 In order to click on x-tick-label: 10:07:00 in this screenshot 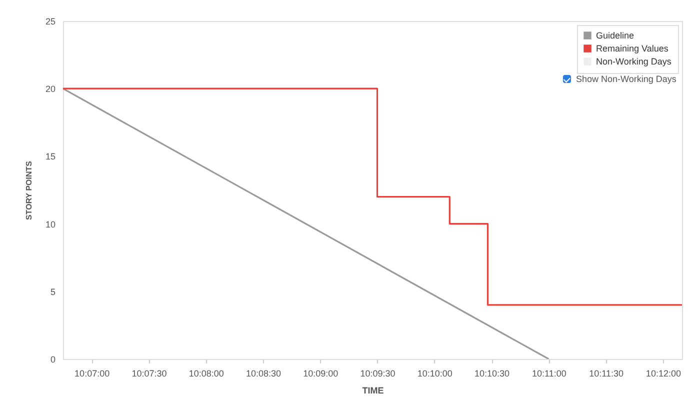, I will do `click(92, 373)`.